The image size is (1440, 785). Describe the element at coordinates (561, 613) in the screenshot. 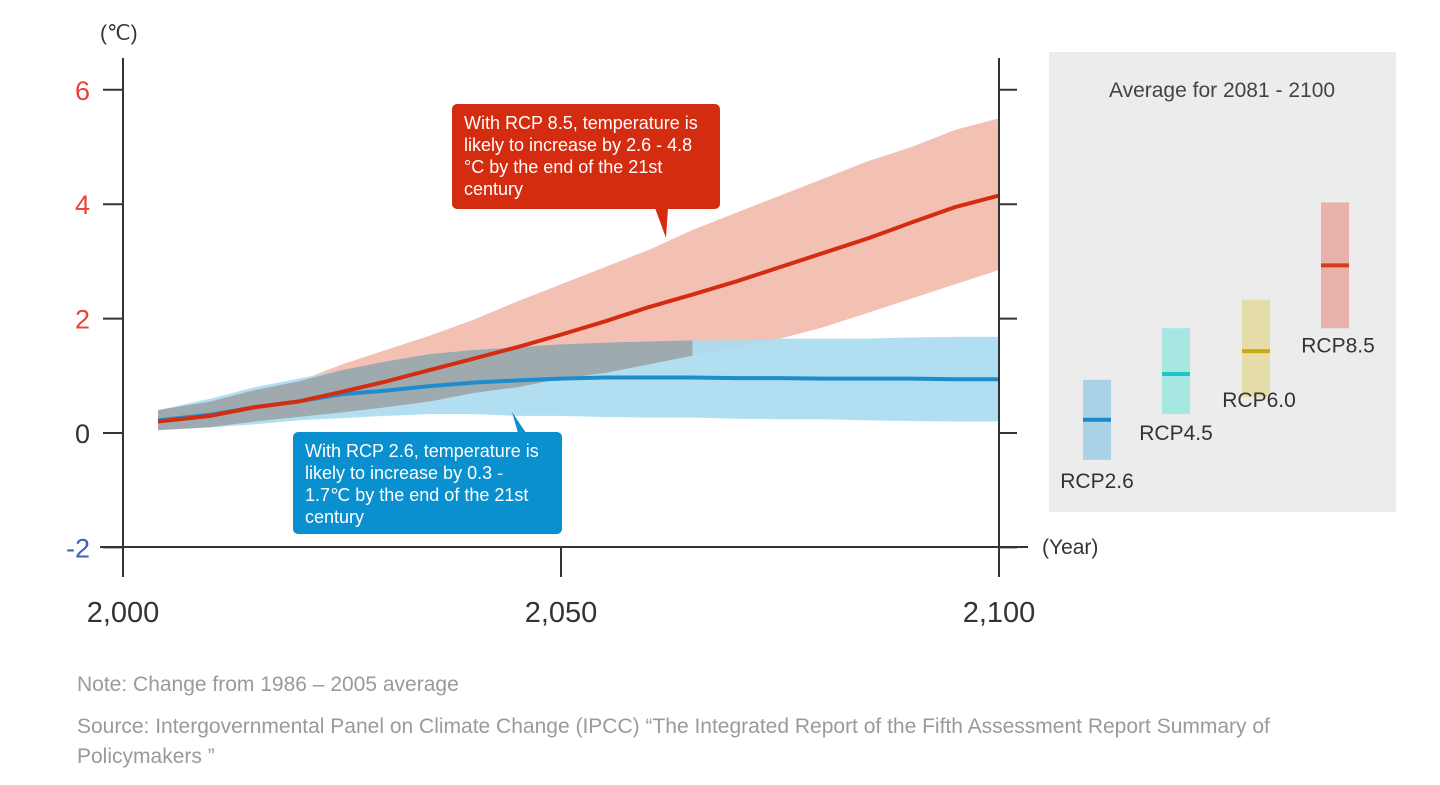

I see `x-tick-label: 2,050` at that location.